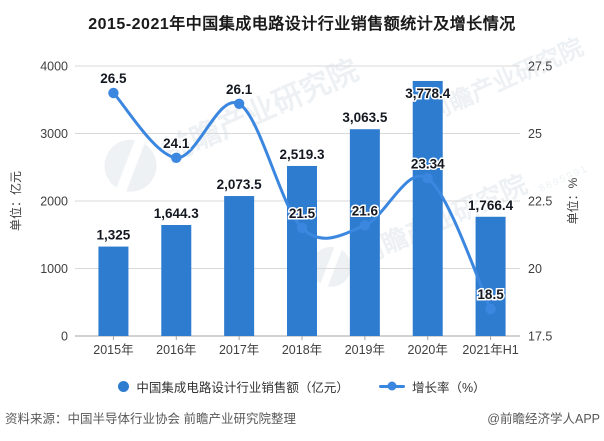  Describe the element at coordinates (302, 417) in the screenshot. I see `footer: 资料来源：中国半导体行业协会 前瞻产业研究院整理 @前瞻经济学人APP` at that location.